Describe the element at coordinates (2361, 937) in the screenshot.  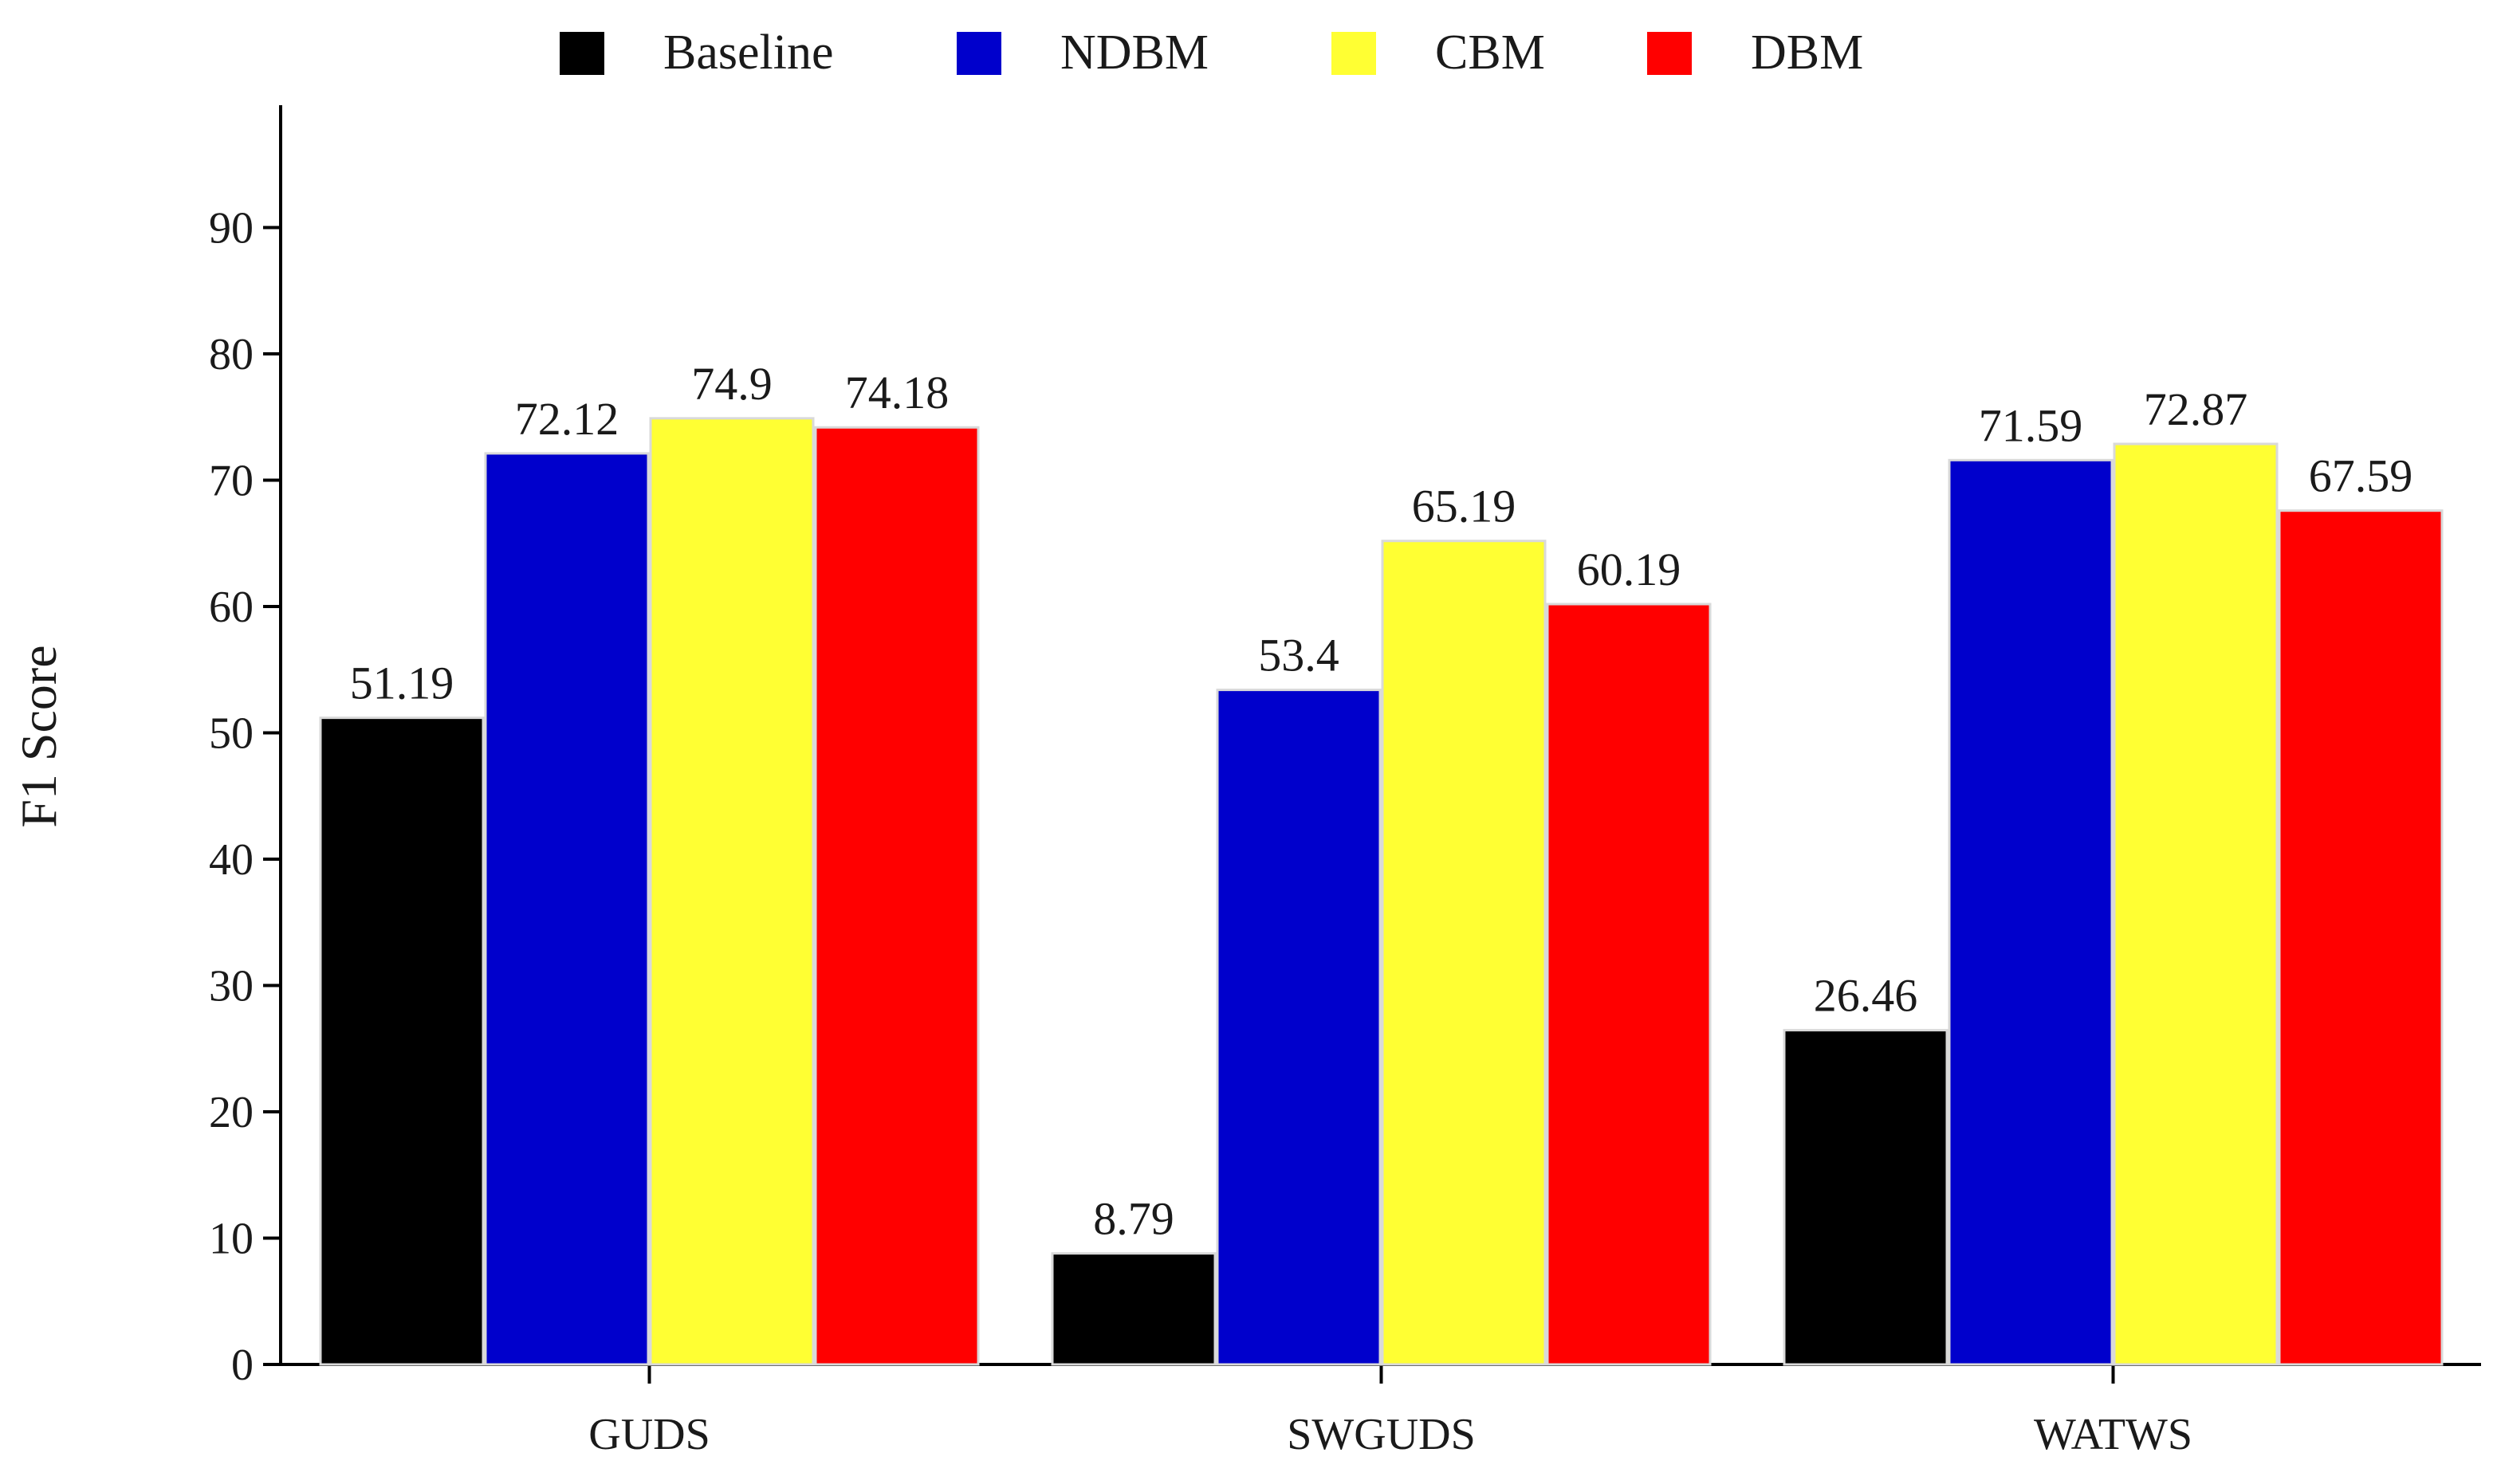
I see `bar-dbm-watws` at that location.